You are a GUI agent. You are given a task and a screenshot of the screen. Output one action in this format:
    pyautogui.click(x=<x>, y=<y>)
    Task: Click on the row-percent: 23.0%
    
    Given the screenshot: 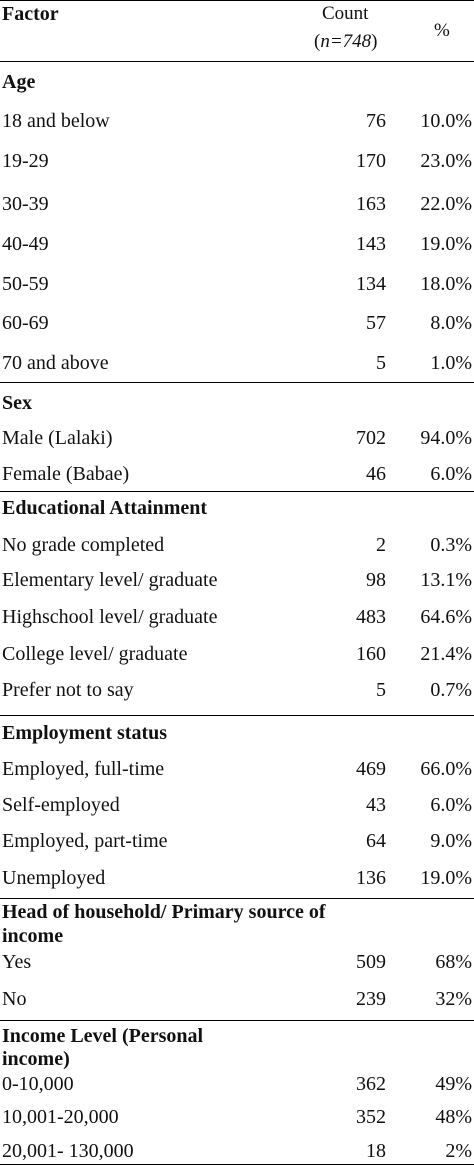 What is the action you would take?
    pyautogui.click(x=446, y=161)
    